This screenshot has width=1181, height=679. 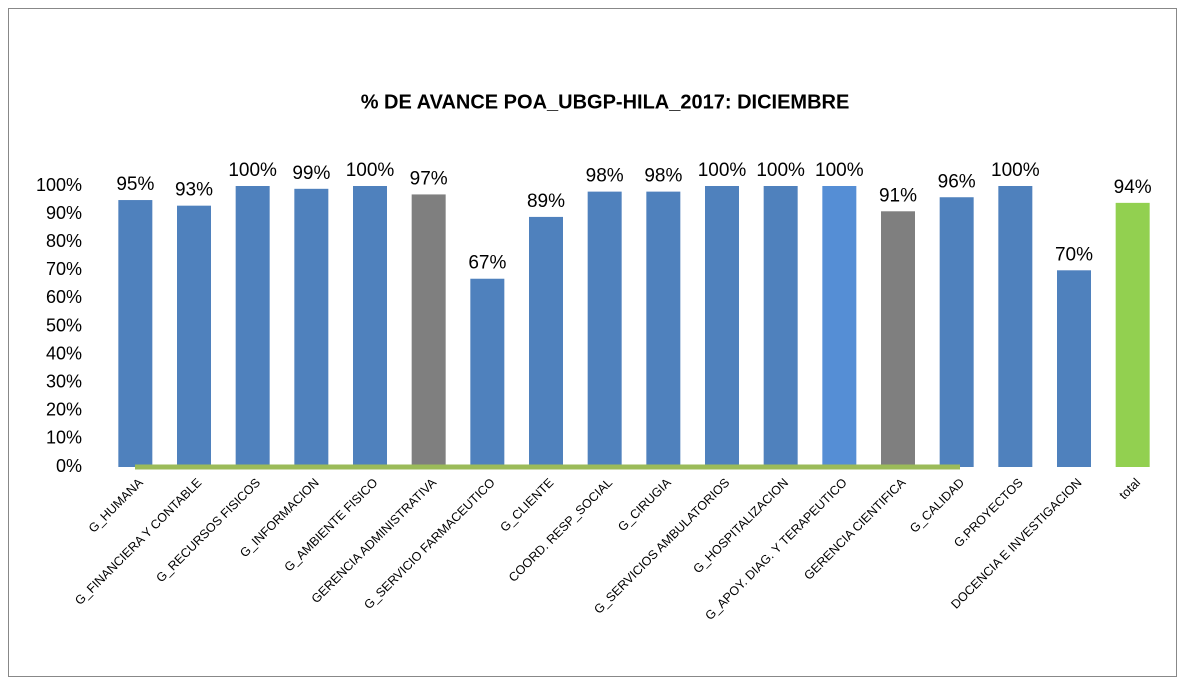 I want to click on y-tick-label: 100%, so click(x=59, y=185).